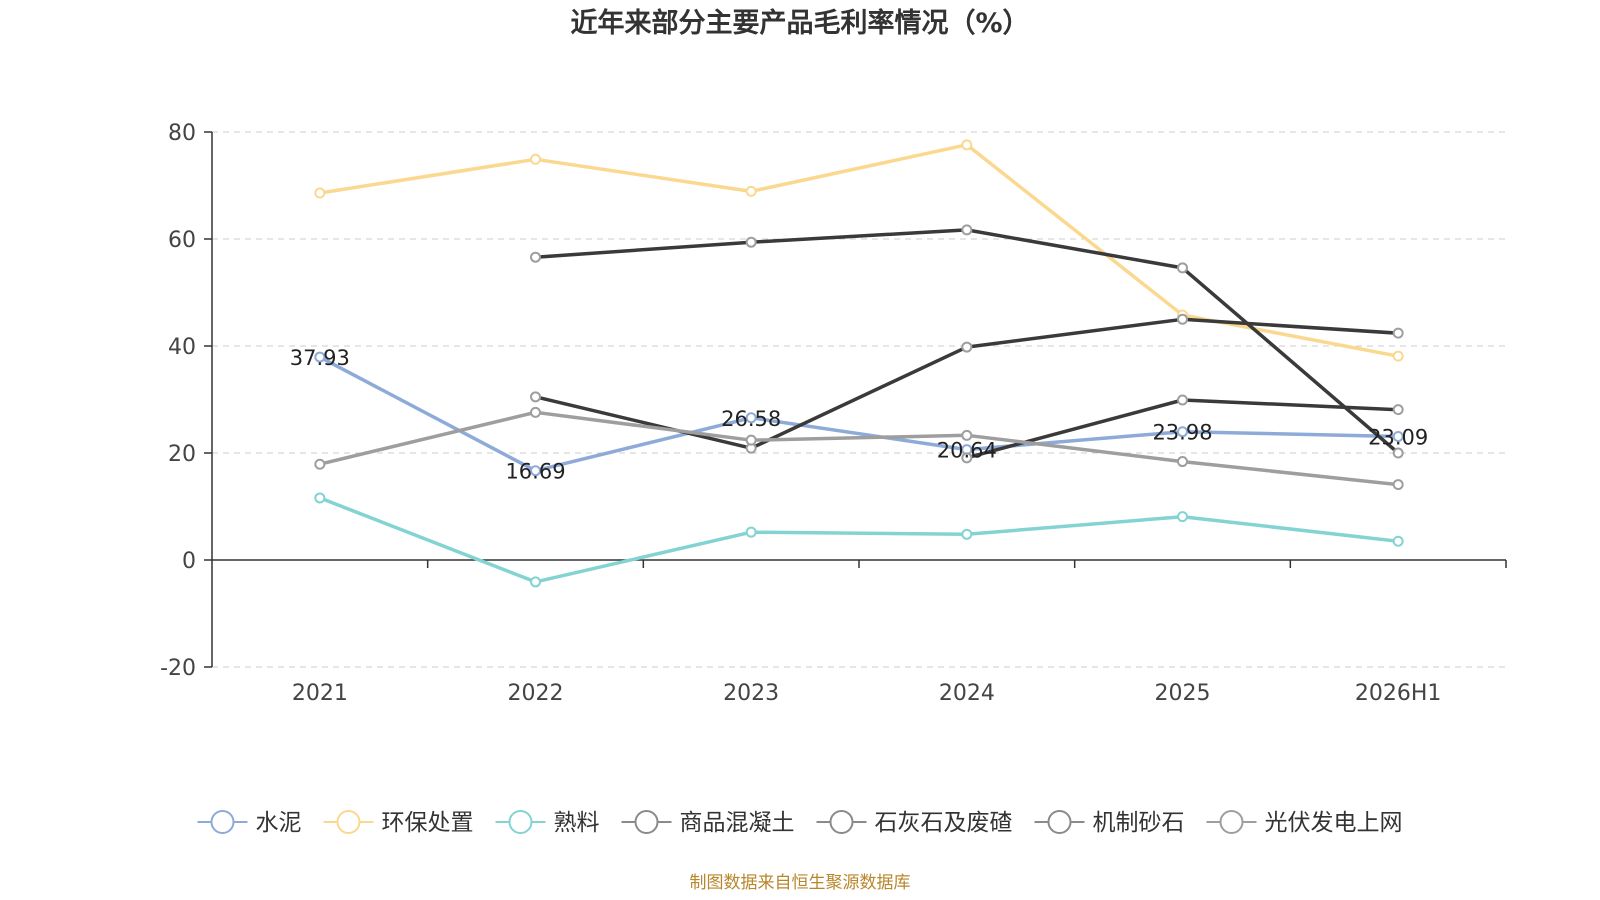 This screenshot has height=900, width=1600. Describe the element at coordinates (182, 347) in the screenshot. I see `y-tick-label: 40` at that location.